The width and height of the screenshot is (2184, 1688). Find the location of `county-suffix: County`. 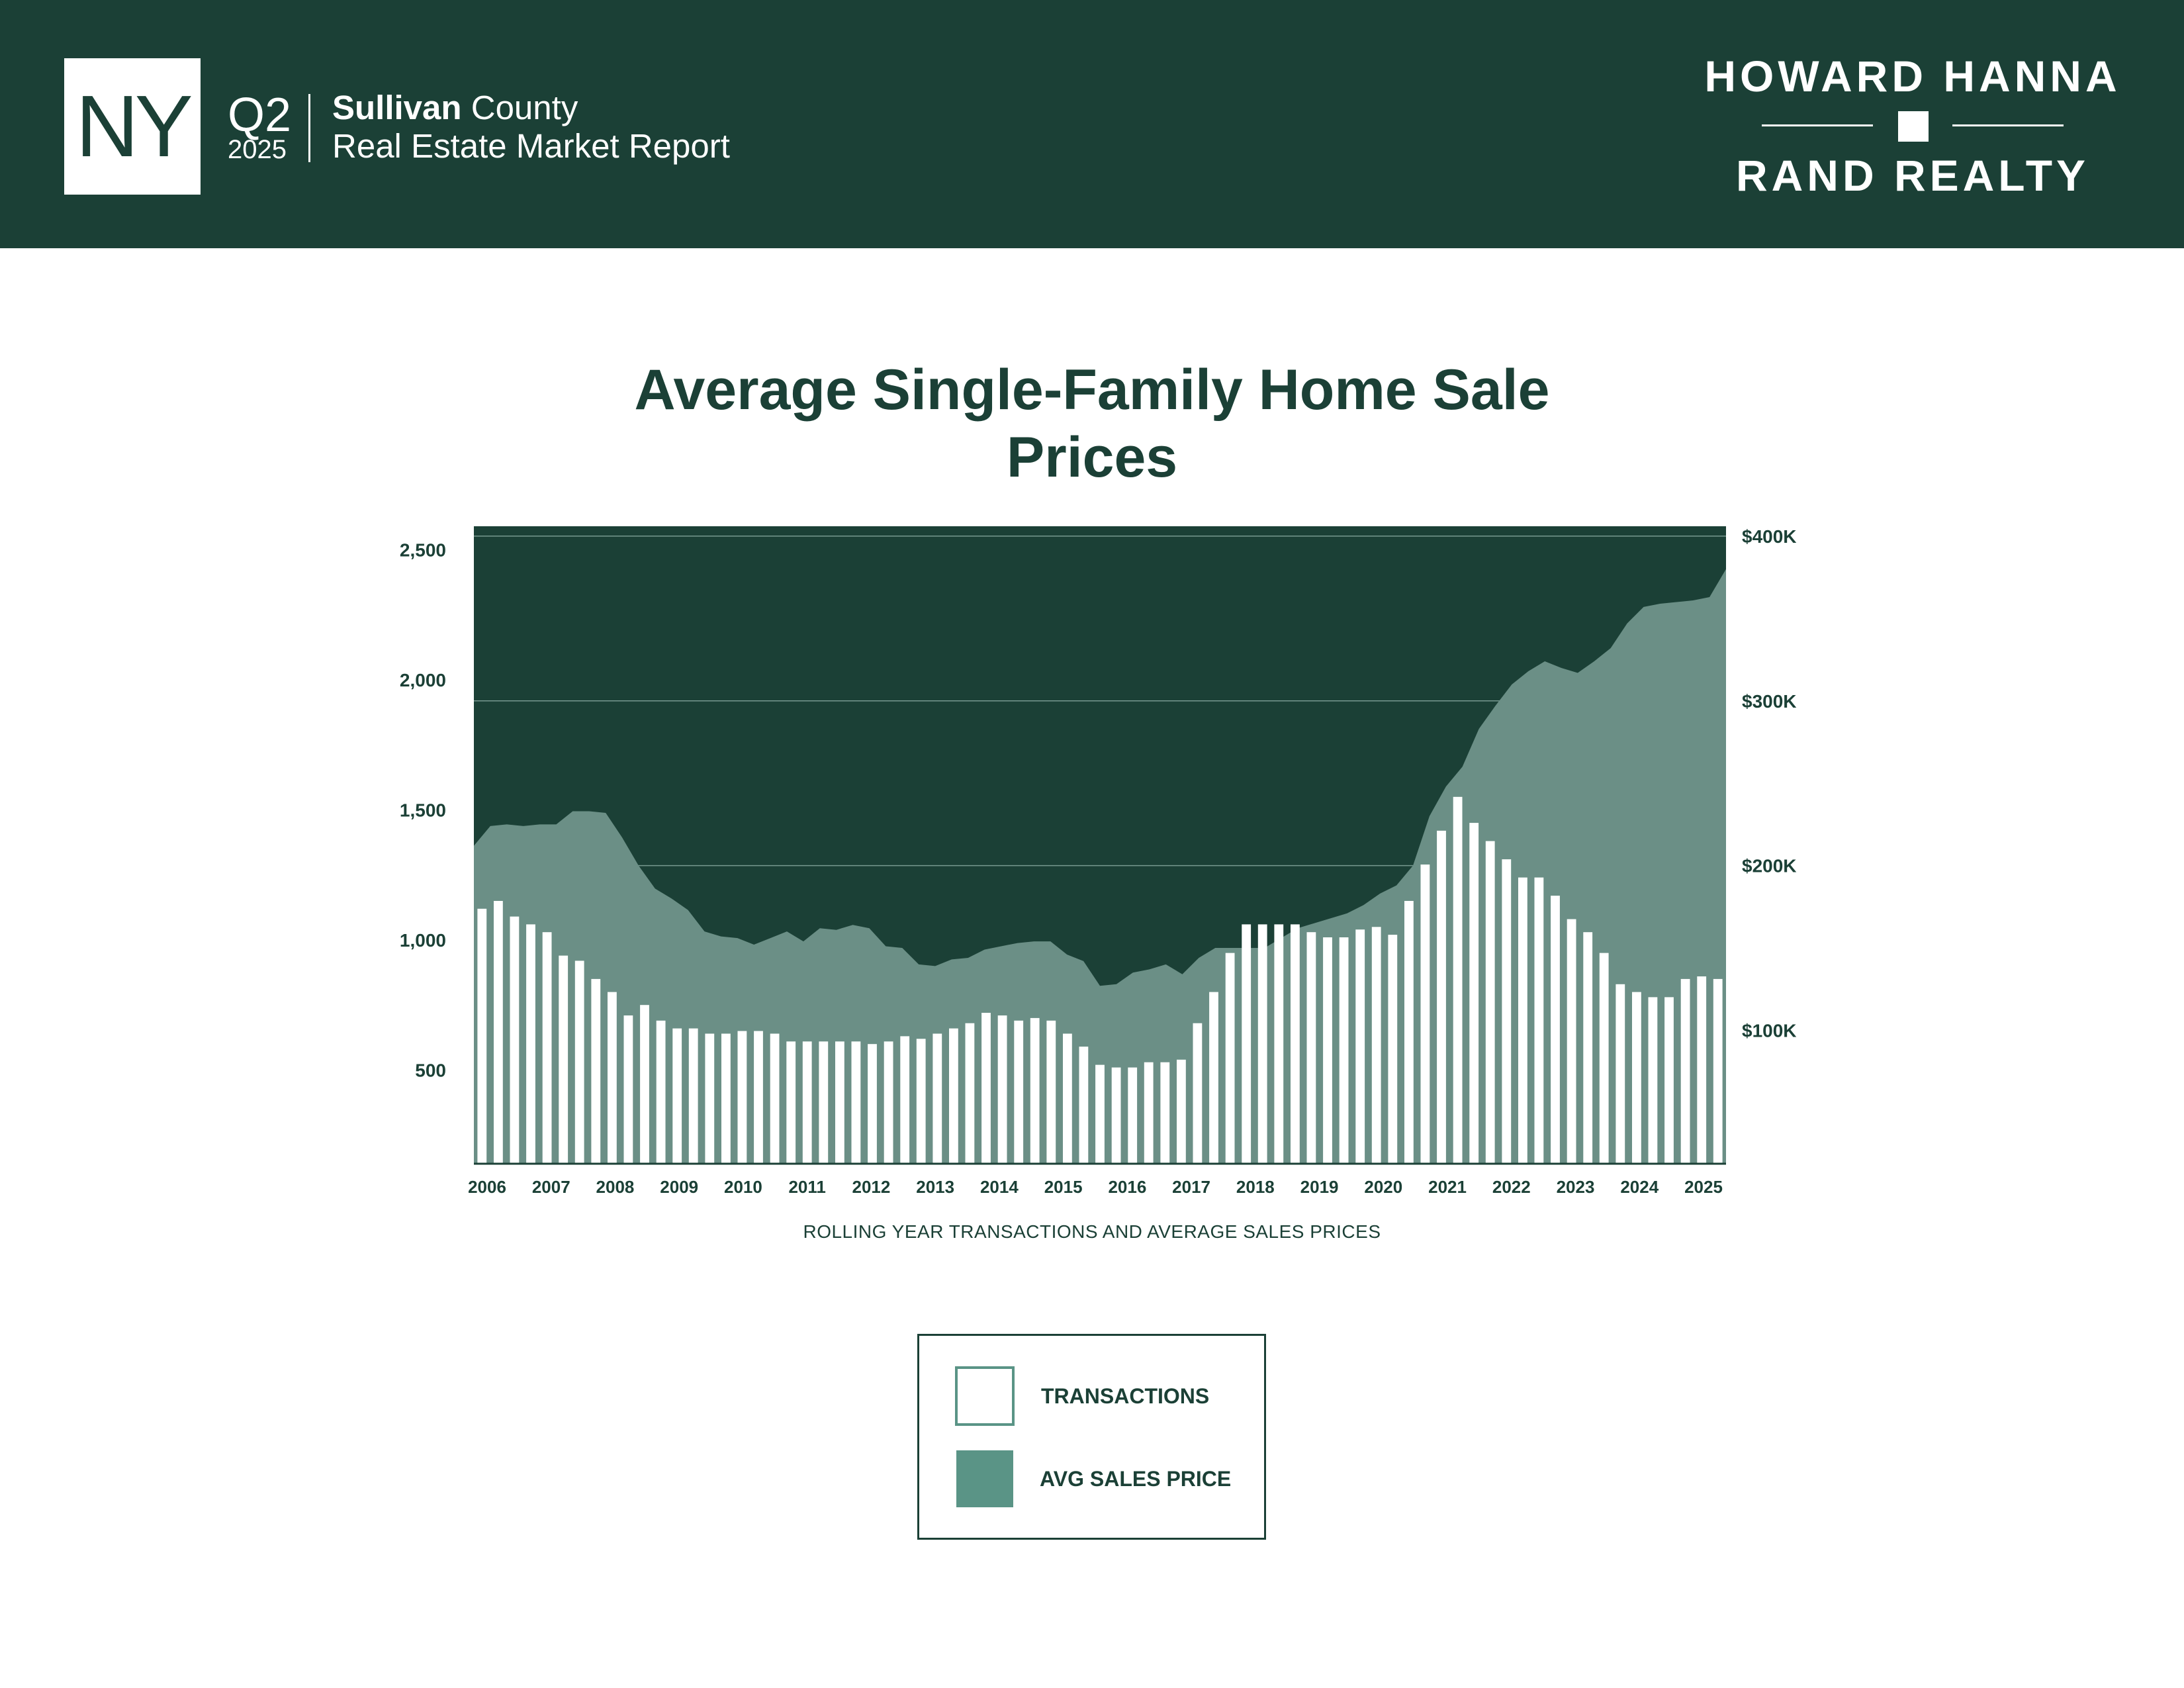

county-suffix: County is located at coordinates (519, 107).